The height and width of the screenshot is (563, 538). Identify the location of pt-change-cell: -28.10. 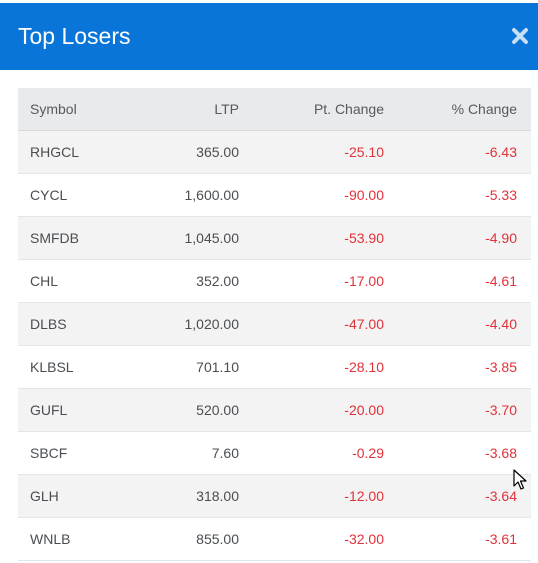
(315, 367).